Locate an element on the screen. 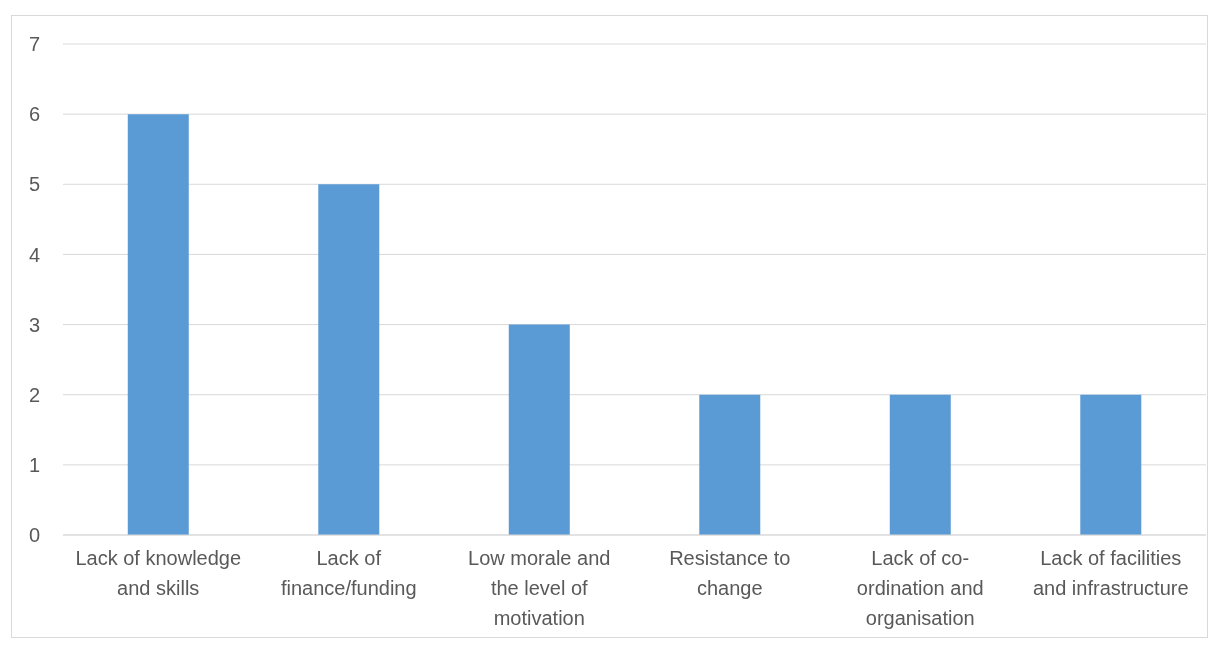 Image resolution: width=1222 pixels, height=648 pixels. y-tick-label: 0 is located at coordinates (34, 535).